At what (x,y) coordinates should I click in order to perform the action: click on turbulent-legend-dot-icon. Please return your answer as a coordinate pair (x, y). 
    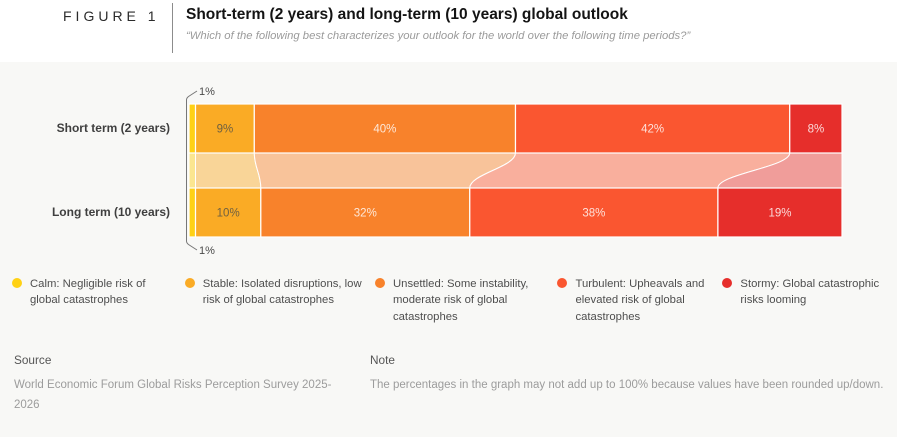
    Looking at the image, I should click on (562, 283).